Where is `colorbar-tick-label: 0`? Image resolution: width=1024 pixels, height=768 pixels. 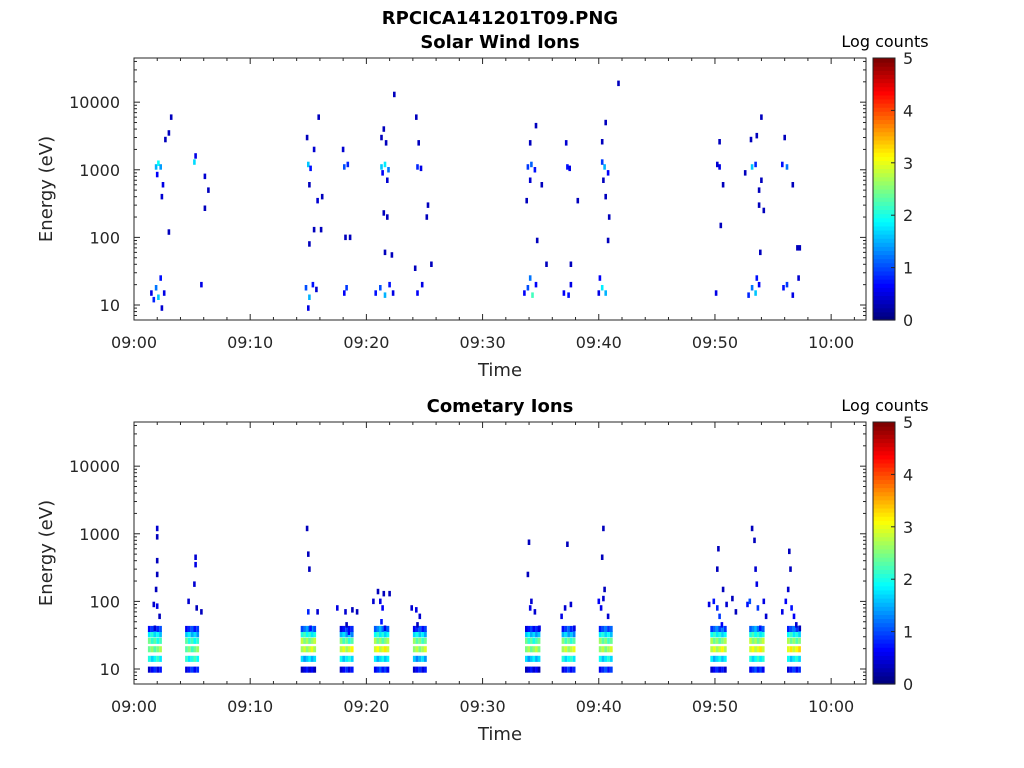
colorbar-tick-label: 0 is located at coordinates (908, 320).